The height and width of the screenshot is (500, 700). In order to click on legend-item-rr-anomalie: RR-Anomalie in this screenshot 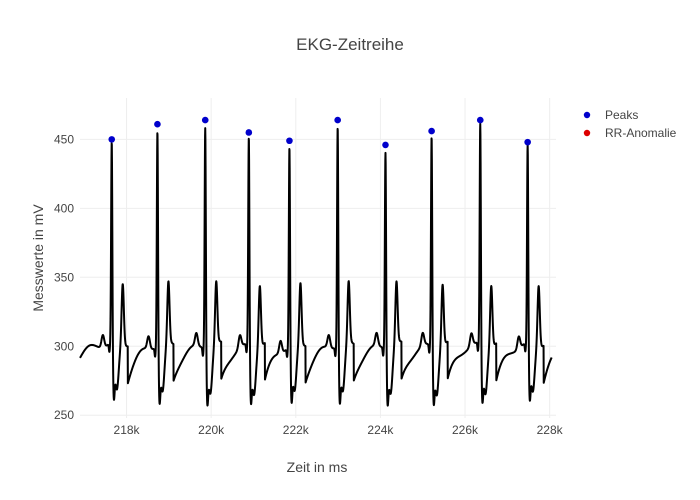, I will do `click(630, 133)`.